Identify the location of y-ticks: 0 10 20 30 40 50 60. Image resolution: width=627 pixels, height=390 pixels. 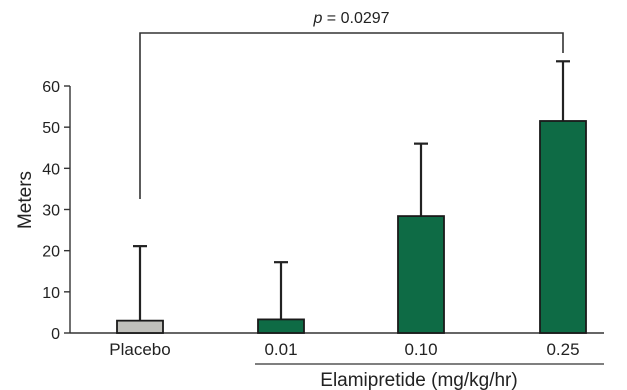
(56, 211).